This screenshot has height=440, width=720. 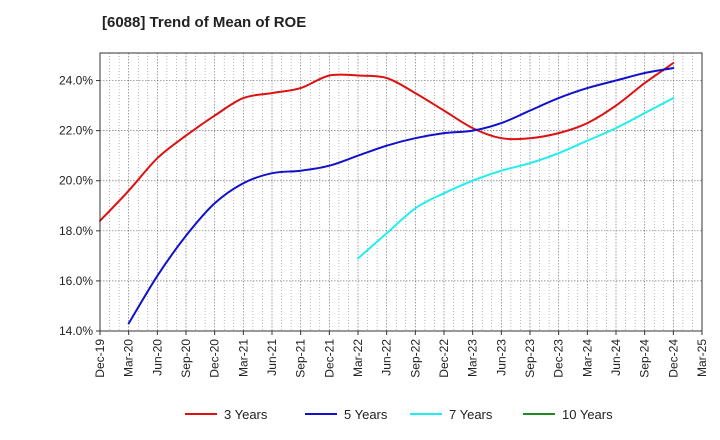 I want to click on legend-label: 3 Years, so click(x=246, y=414).